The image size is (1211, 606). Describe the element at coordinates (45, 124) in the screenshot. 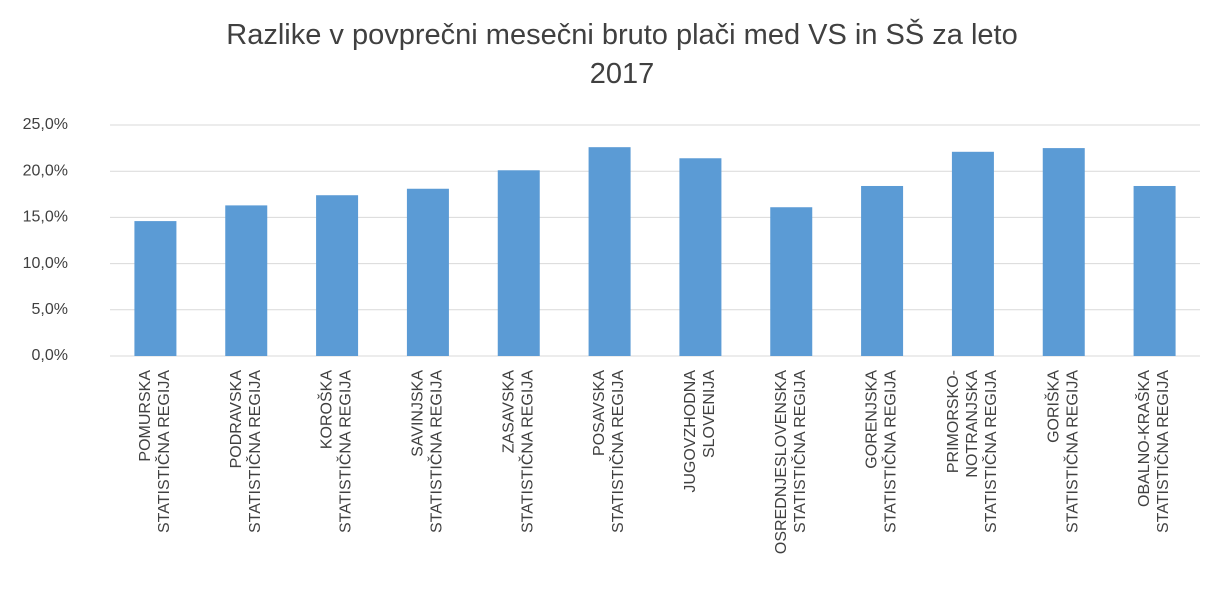

I see `y-tick-label: 25,0%` at that location.